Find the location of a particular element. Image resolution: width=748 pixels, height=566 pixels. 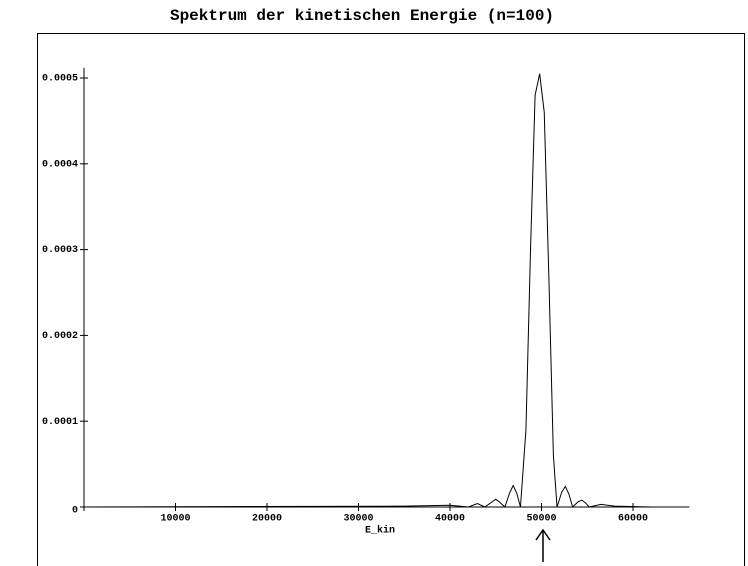

x-tick-label: 40000 is located at coordinates (450, 519).